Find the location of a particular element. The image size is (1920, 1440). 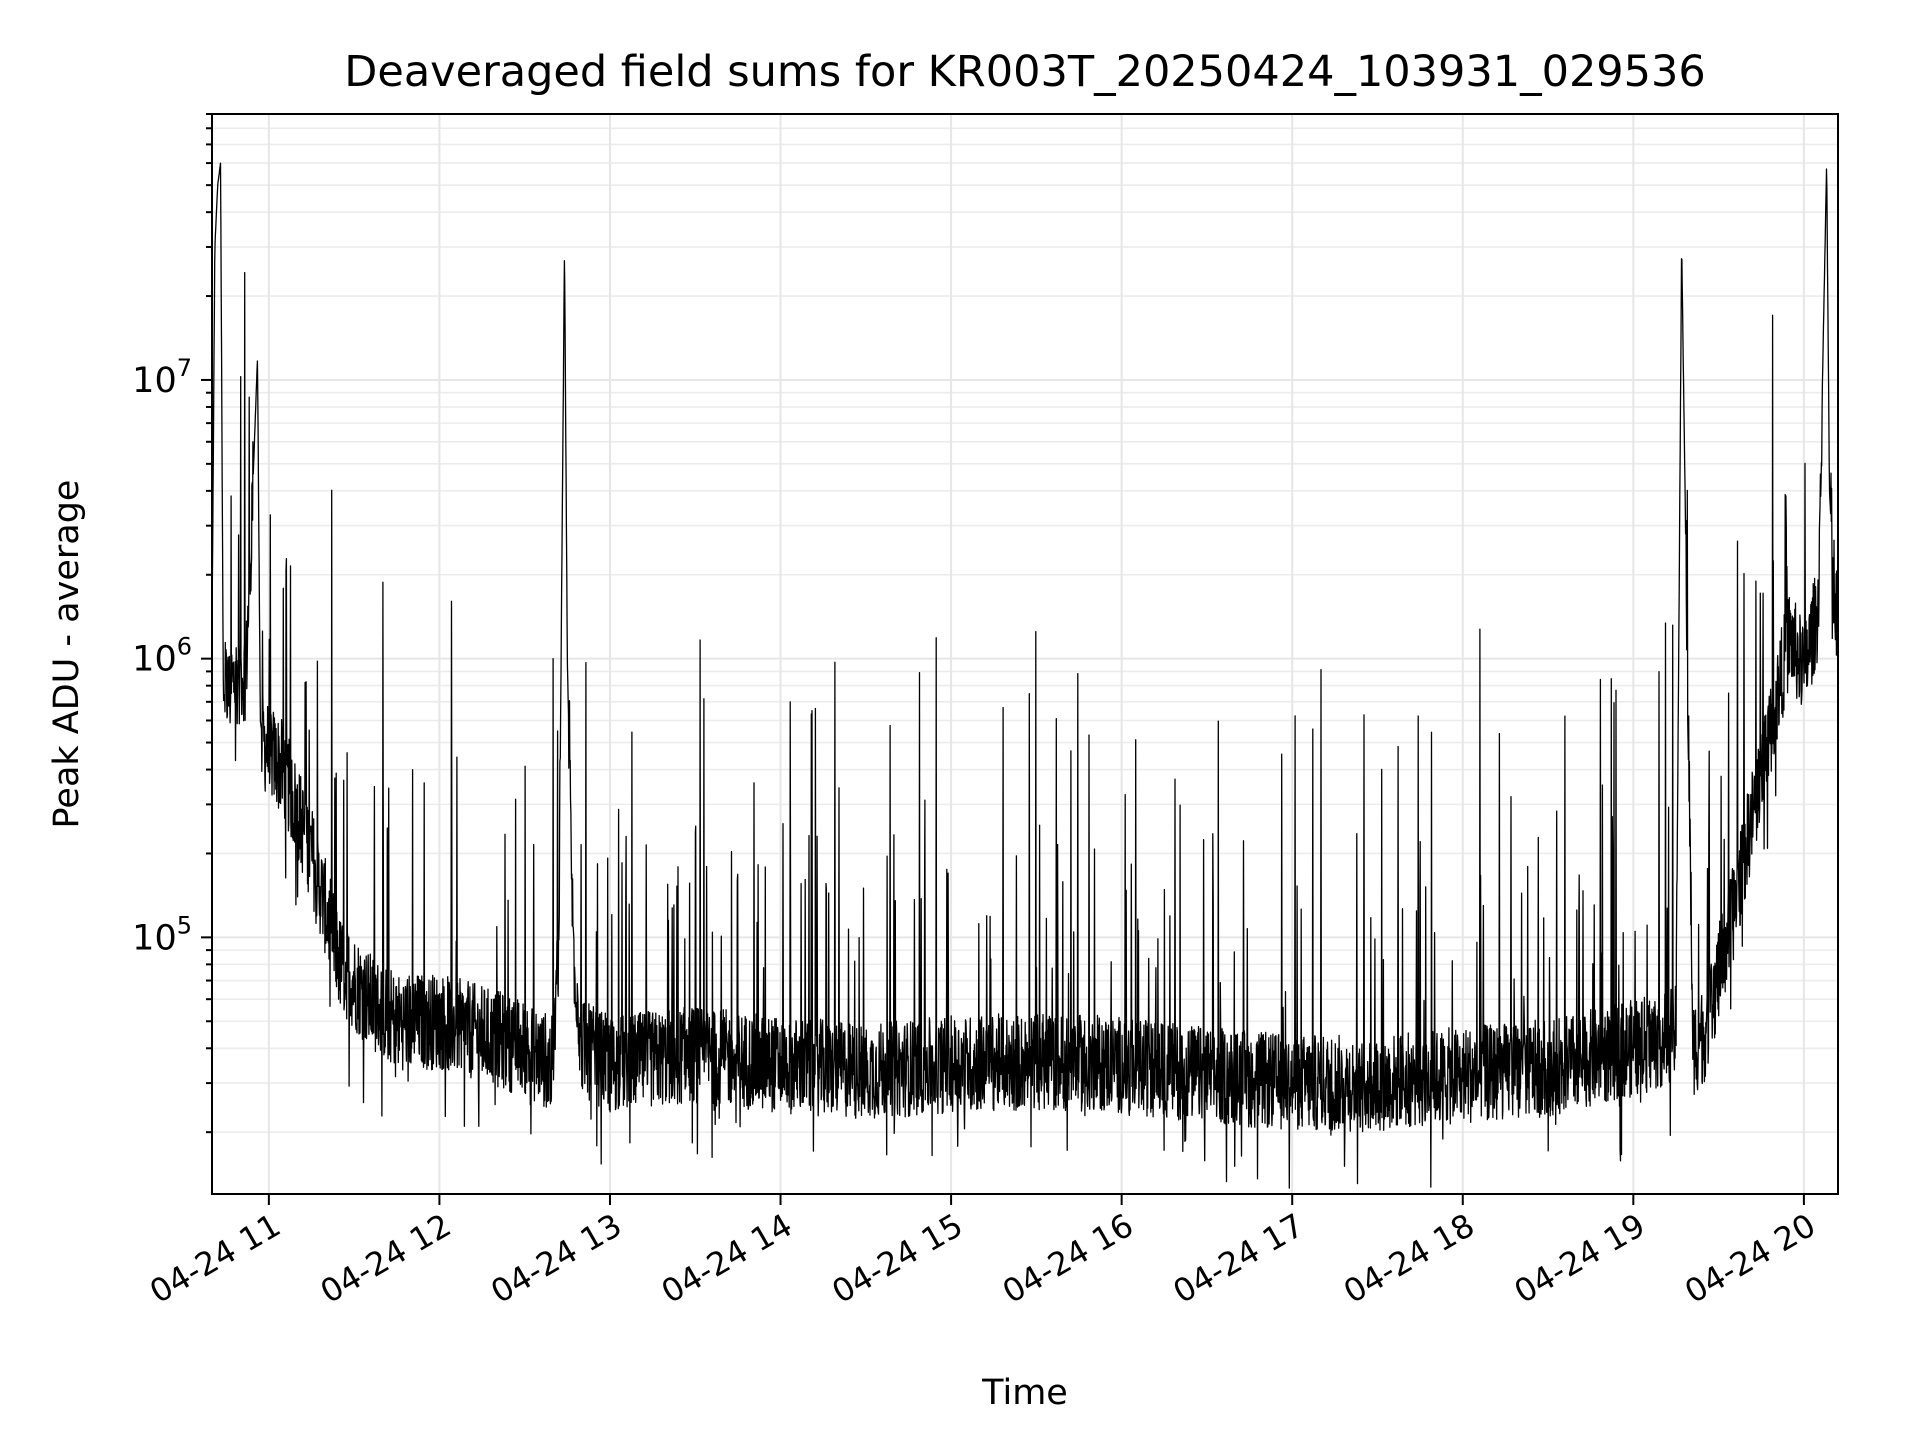

y-tick-label: 10⁶ is located at coordinates (162, 656).